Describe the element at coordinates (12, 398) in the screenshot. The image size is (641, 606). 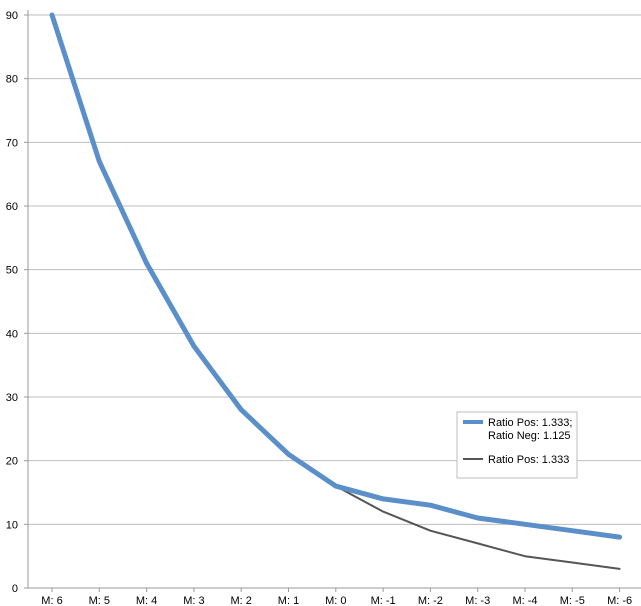
I see `y-tick-label: 30` at that location.